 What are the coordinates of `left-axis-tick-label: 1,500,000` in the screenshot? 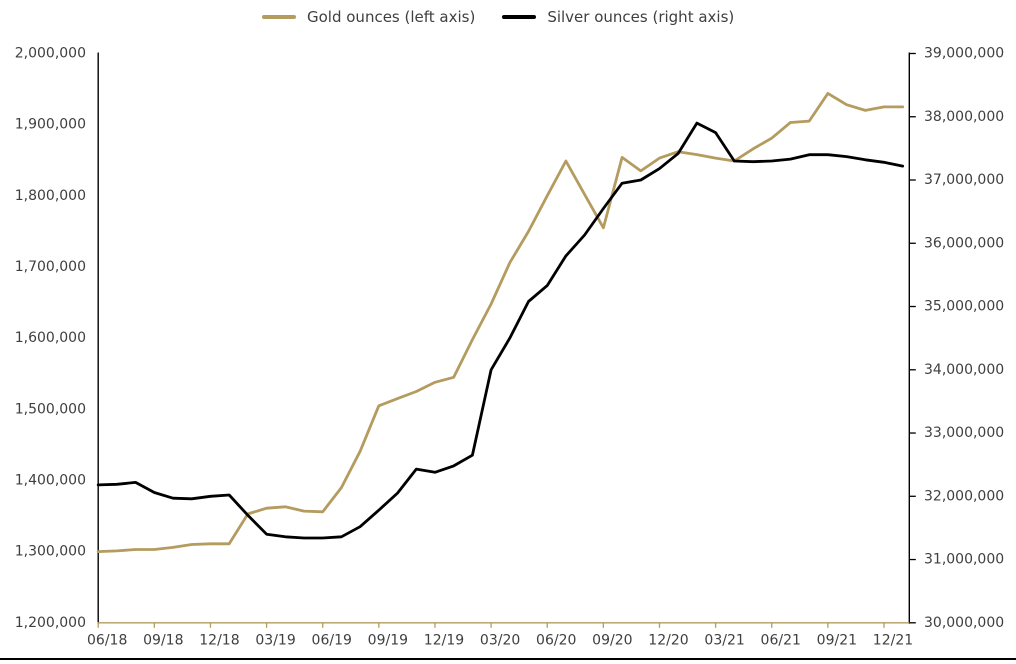 It's located at (50, 409).